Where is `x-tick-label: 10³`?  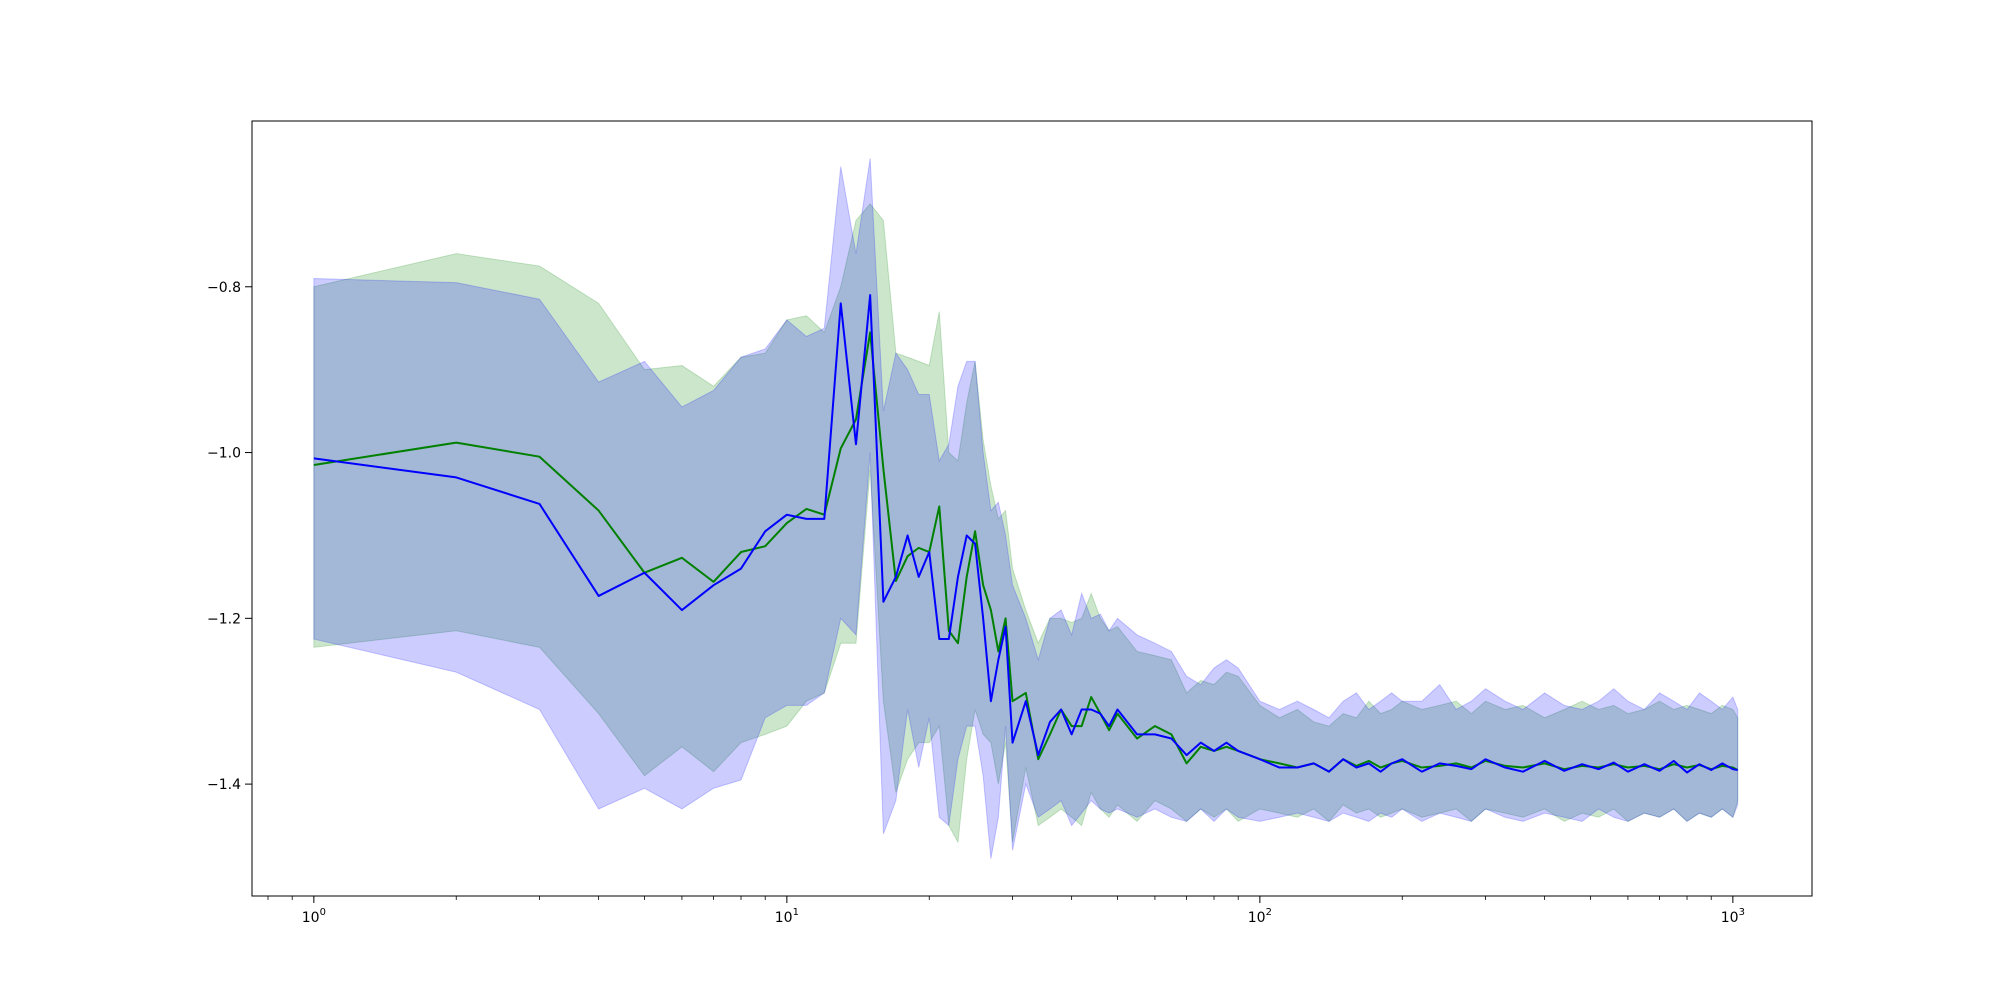
x-tick-label: 10³ is located at coordinates (1733, 916).